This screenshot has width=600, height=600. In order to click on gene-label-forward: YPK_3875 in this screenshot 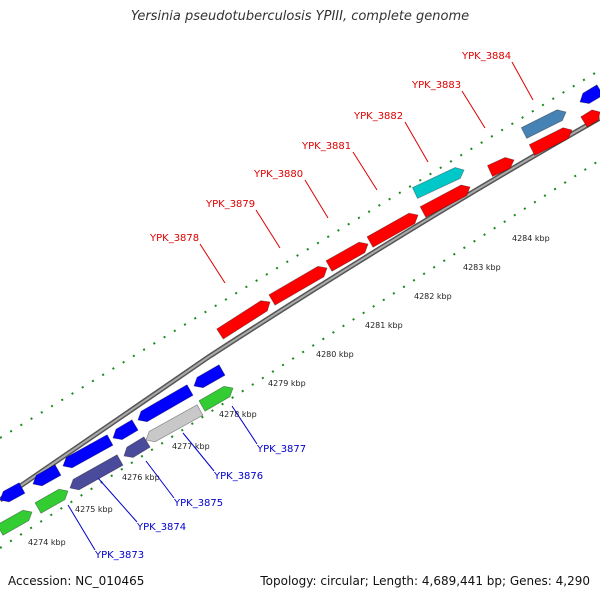, I will do `click(198, 503)`.